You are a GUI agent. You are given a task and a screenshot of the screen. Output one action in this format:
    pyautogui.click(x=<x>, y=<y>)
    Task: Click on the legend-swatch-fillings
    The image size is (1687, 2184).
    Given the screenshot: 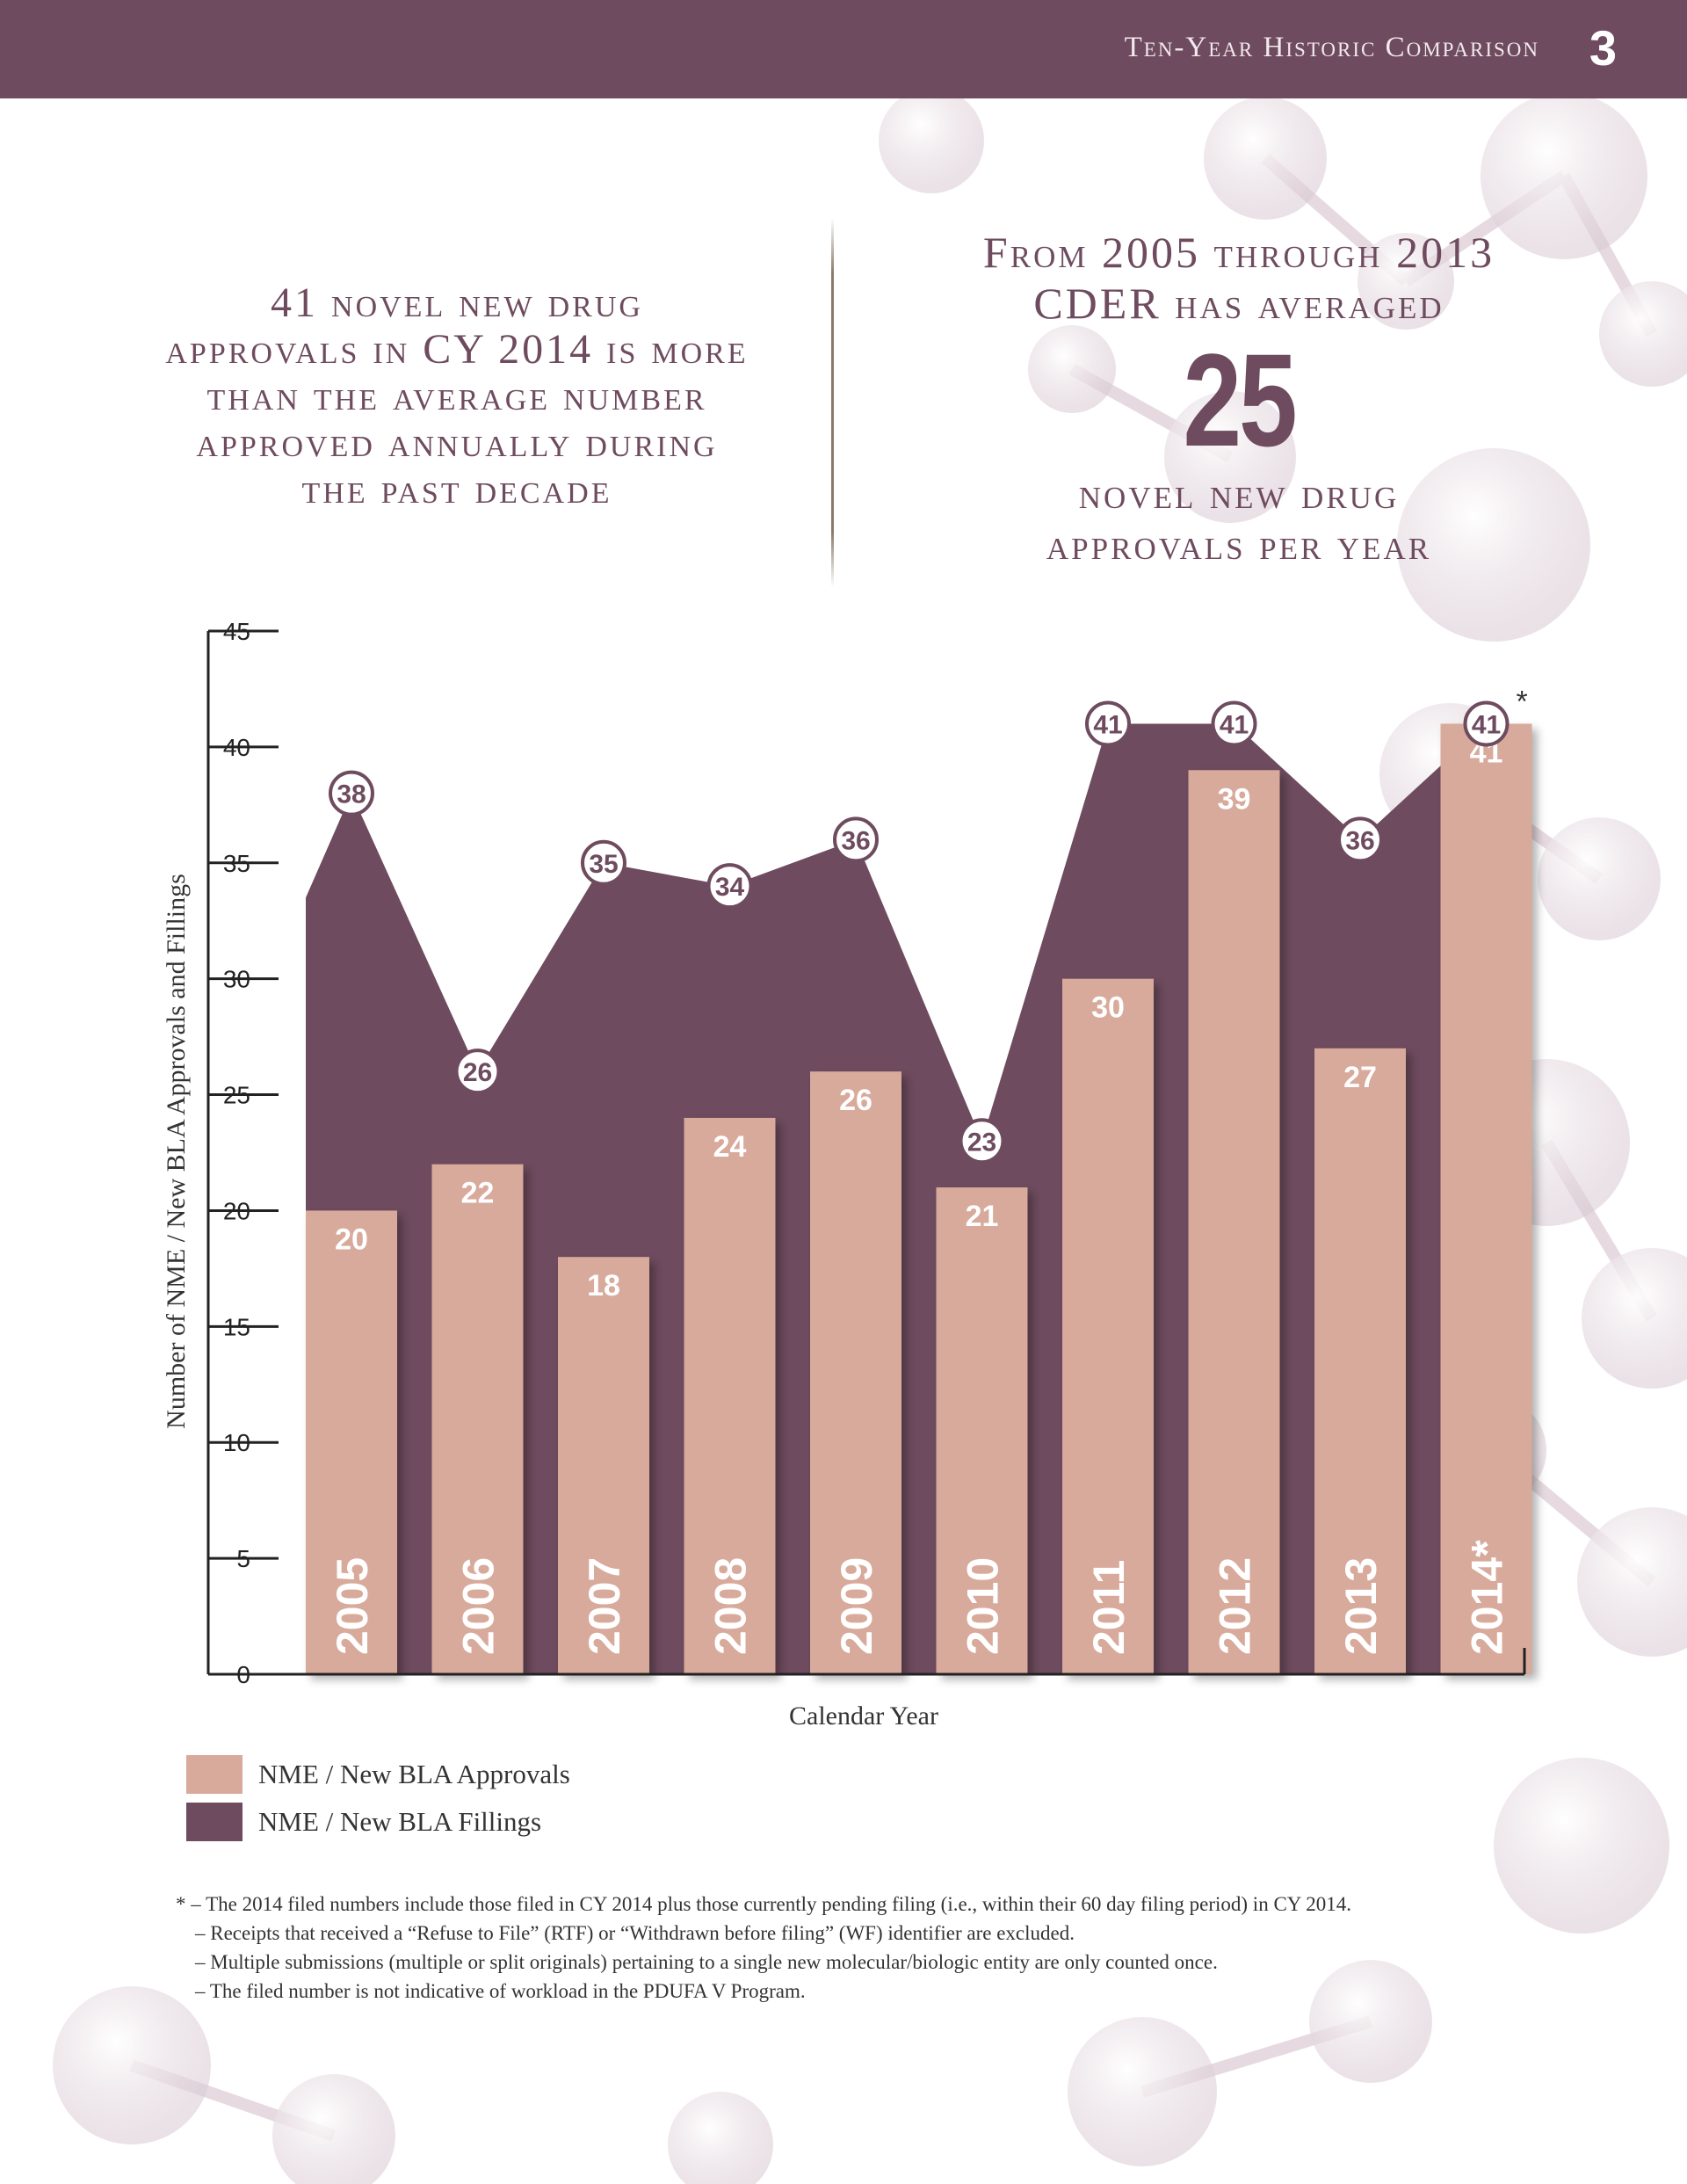 What is the action you would take?
    pyautogui.click(x=214, y=1822)
    